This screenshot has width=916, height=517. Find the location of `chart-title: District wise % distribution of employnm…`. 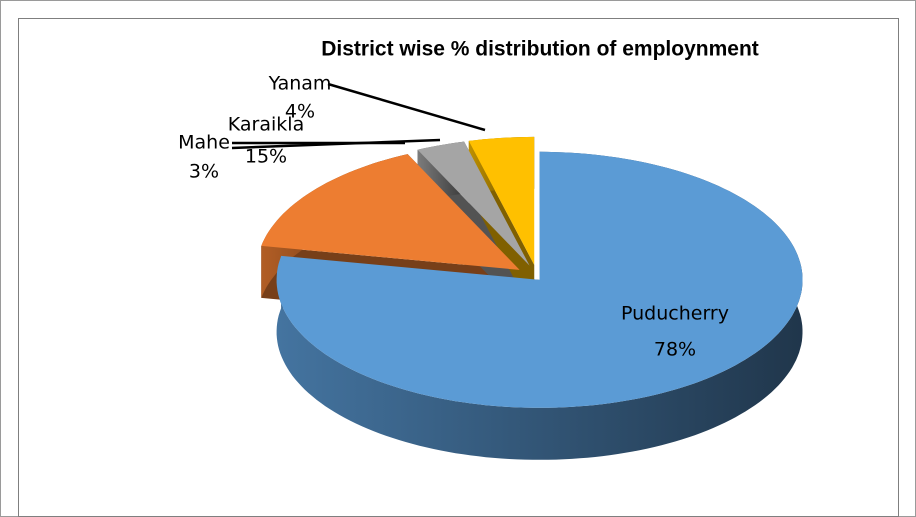

chart-title: District wise % distribution of employnm… is located at coordinates (540, 49).